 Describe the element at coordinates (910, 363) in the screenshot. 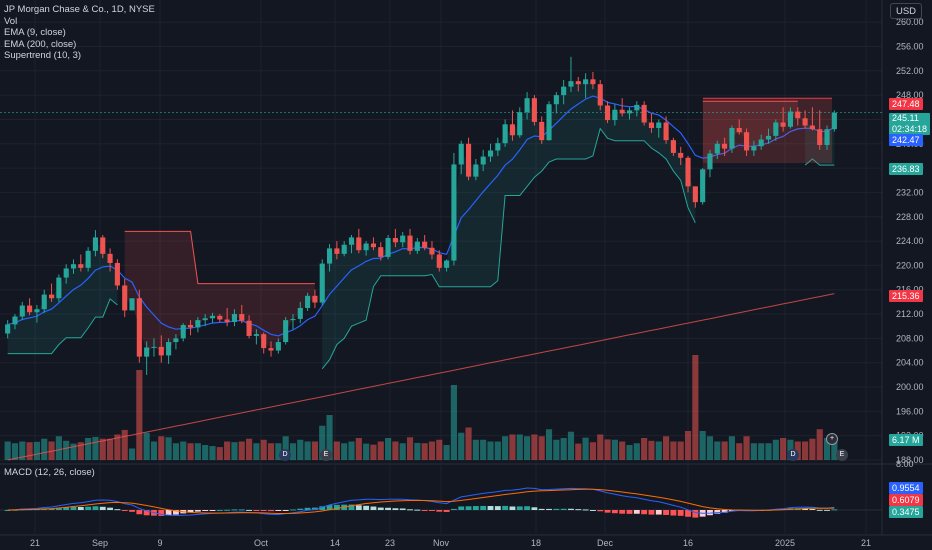

I see `price-tick-label: 204.00` at that location.